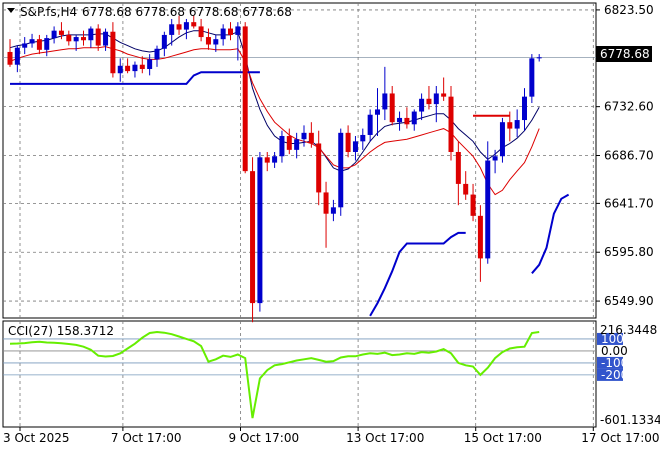  What do you see at coordinates (630, 420) in the screenshot?
I see `cci-min-label: -601.1334` at bounding box center [630, 420].